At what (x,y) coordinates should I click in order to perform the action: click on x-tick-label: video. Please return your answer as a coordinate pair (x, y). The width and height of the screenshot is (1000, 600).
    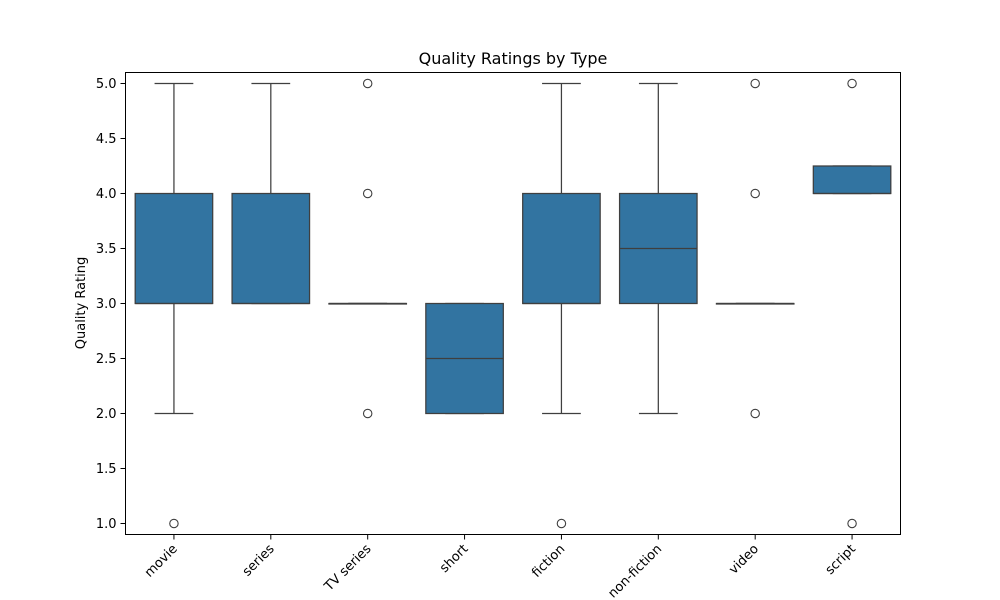
    Looking at the image, I should click on (744, 560).